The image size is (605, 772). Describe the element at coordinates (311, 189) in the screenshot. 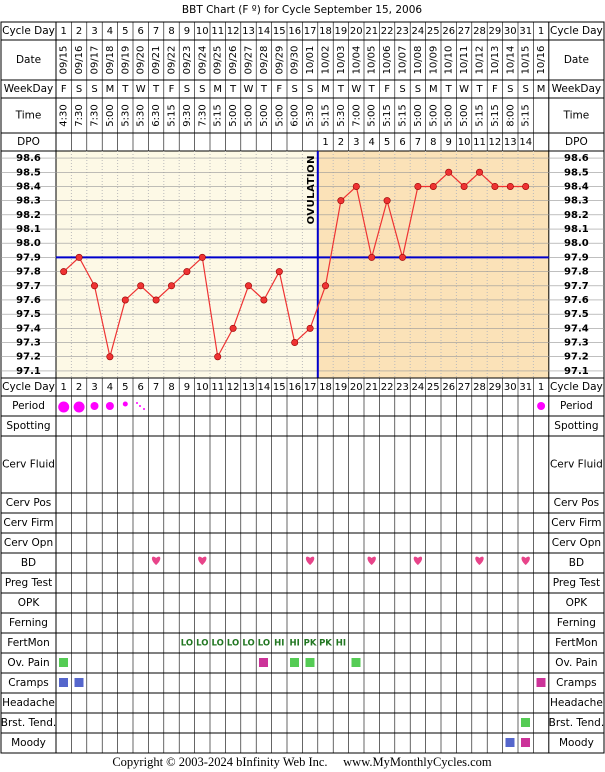

I see `ovulation-label: OVULATION` at that location.